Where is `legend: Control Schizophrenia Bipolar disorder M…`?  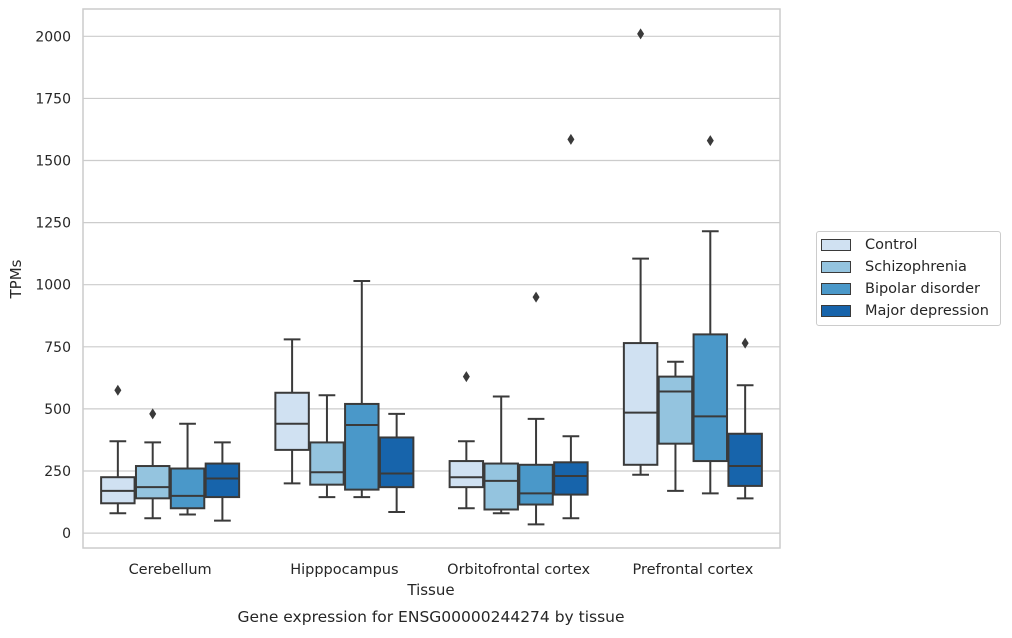 legend: Control Schizophrenia Bipolar disorder M… is located at coordinates (908, 278).